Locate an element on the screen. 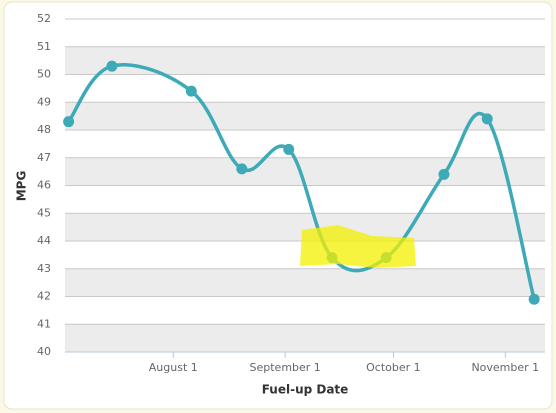 The image size is (556, 413). y-tick-label: 47 is located at coordinates (44, 157).